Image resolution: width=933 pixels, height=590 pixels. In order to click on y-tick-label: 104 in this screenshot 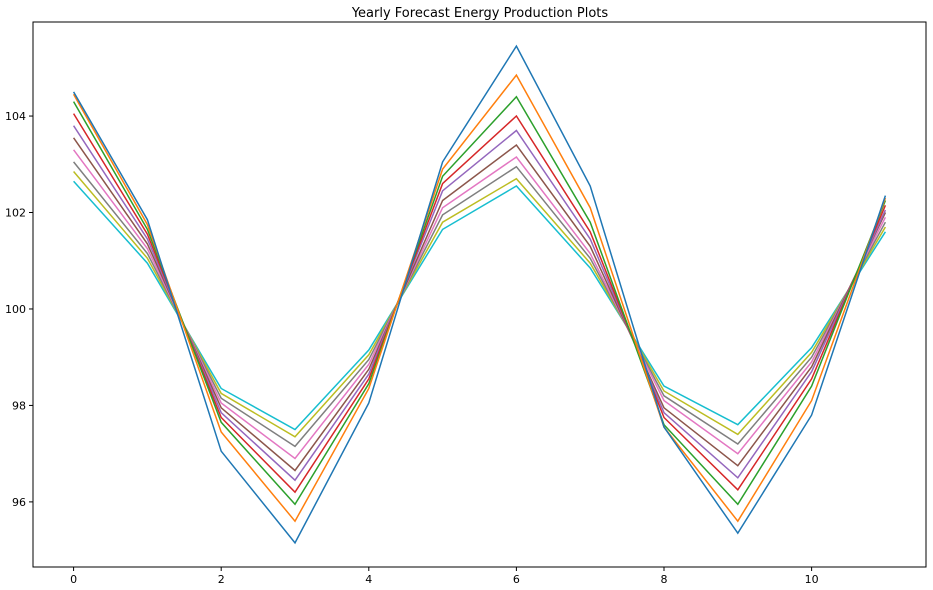, I will do `click(15, 116)`.